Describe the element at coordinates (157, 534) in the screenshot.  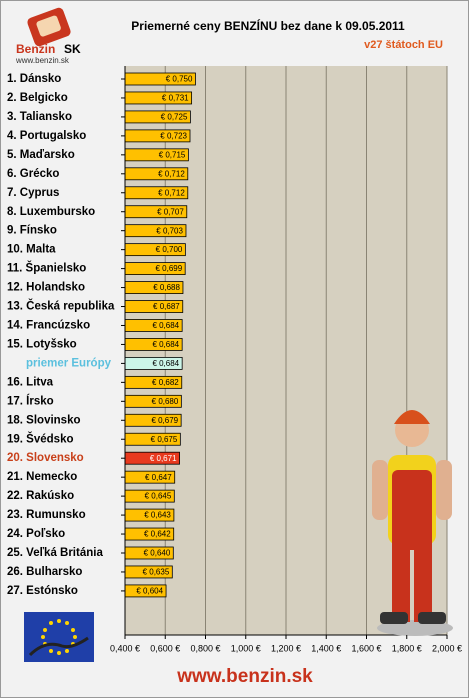
I see `value-label: € 0,642` at that location.